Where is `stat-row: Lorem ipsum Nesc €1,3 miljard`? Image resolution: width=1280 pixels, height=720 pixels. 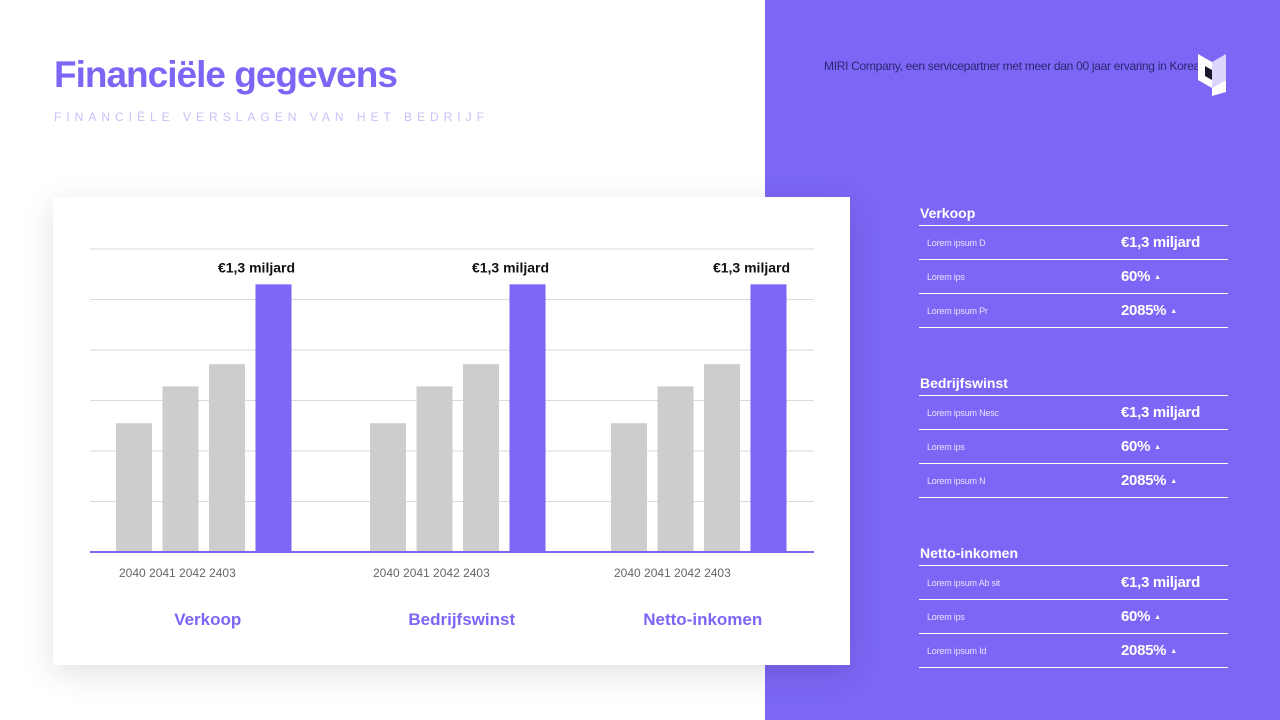 stat-row: Lorem ipsum Nesc €1,3 miljard is located at coordinates (1073, 413).